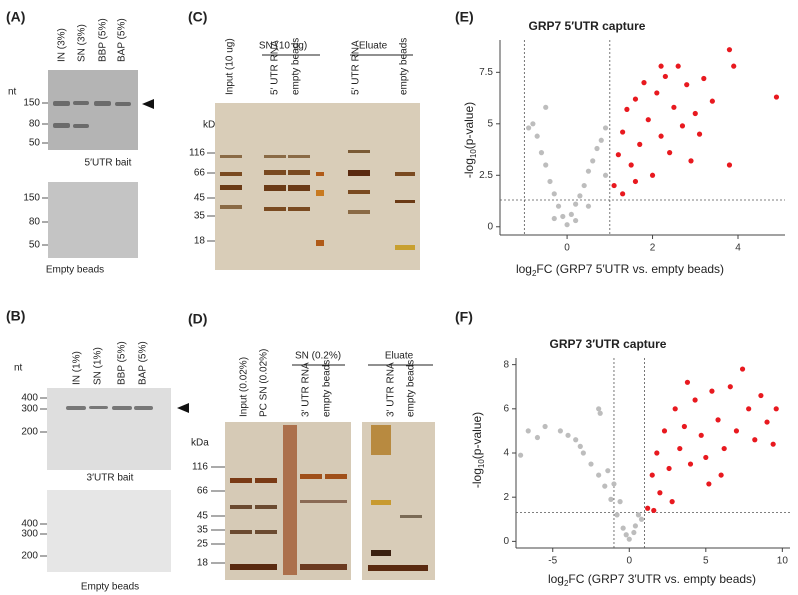  What do you see at coordinates (197, 153) in the screenshot?
I see `marker-label: 116` at bounding box center [197, 153].